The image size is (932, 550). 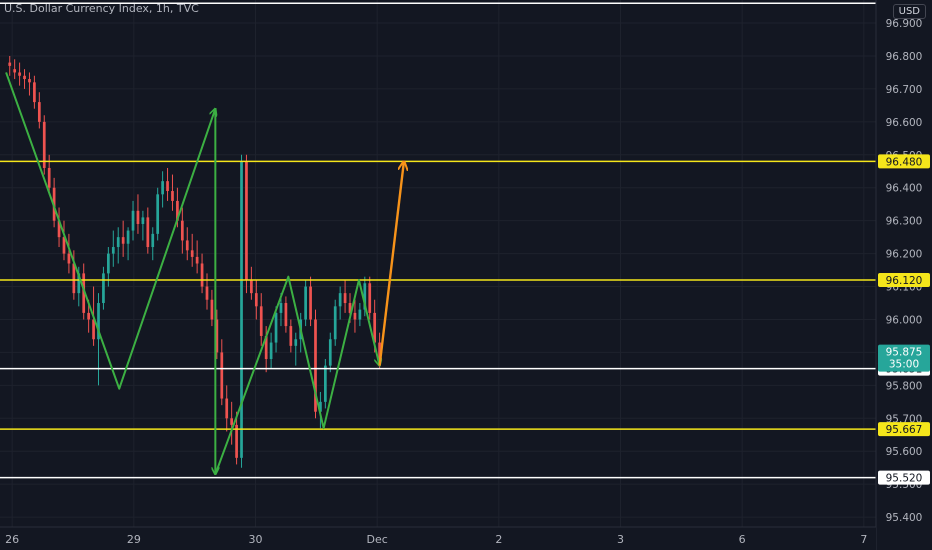 I want to click on chart-title: U.S. Dollar Currency Index, 1h, TVC, so click(x=101, y=8).